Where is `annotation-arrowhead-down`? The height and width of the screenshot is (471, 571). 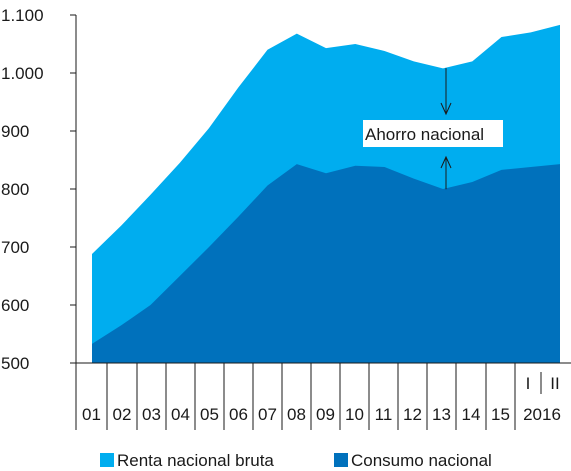 annotation-arrowhead-down is located at coordinates (446, 109).